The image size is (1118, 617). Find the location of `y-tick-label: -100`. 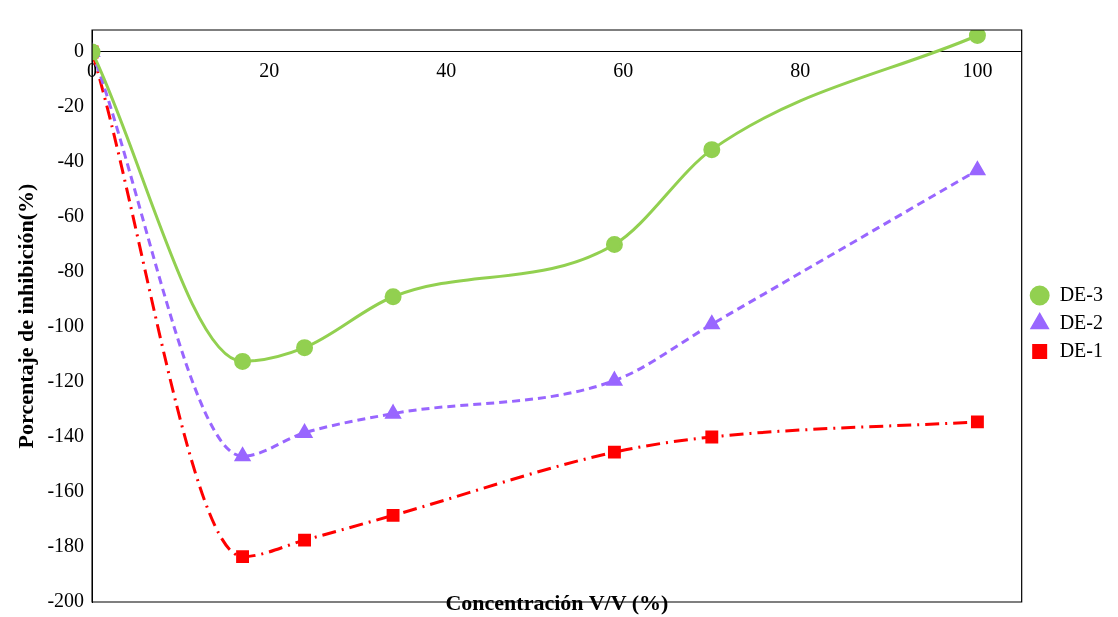

y-tick-label: -100 is located at coordinates (66, 325).